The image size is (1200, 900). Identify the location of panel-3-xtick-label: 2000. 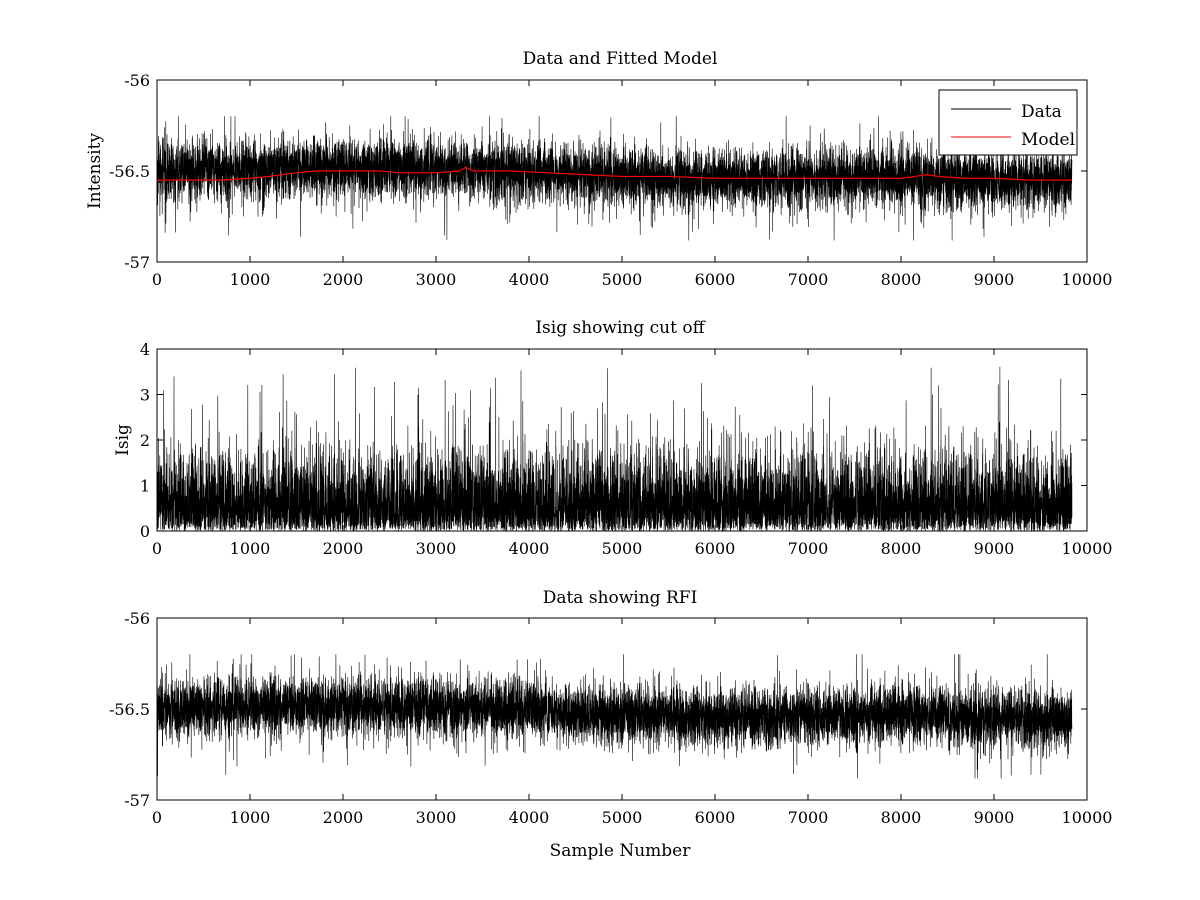
(343, 817).